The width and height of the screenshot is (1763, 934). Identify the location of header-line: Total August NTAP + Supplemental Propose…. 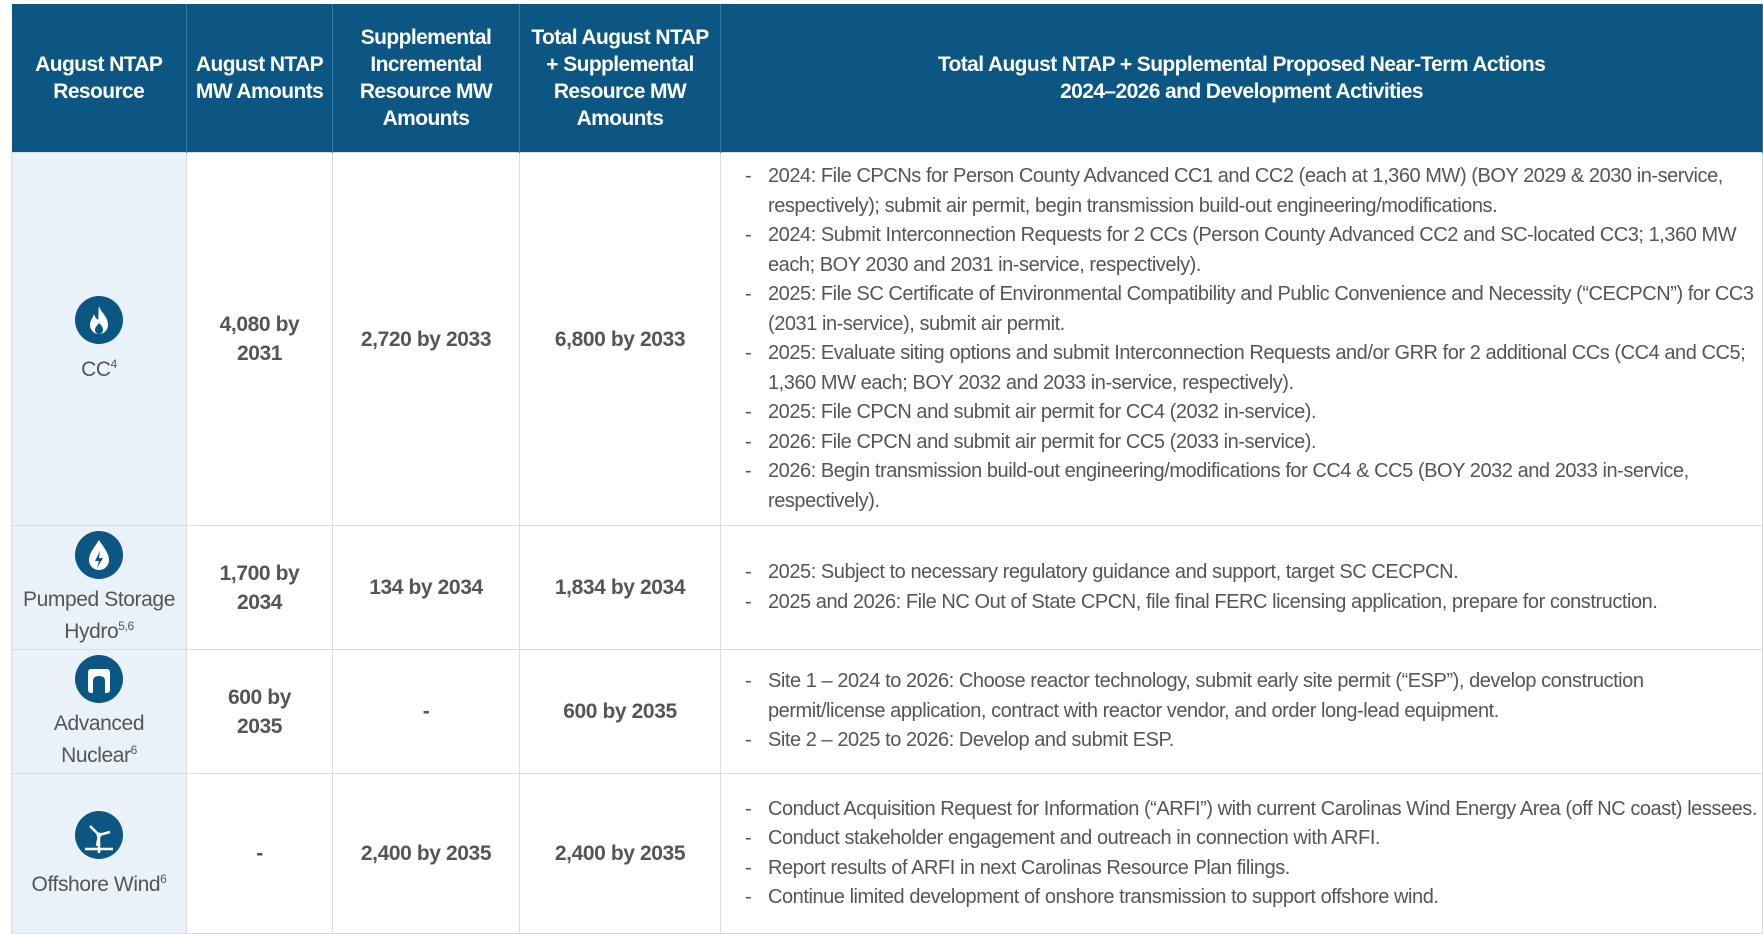
(1241, 64).